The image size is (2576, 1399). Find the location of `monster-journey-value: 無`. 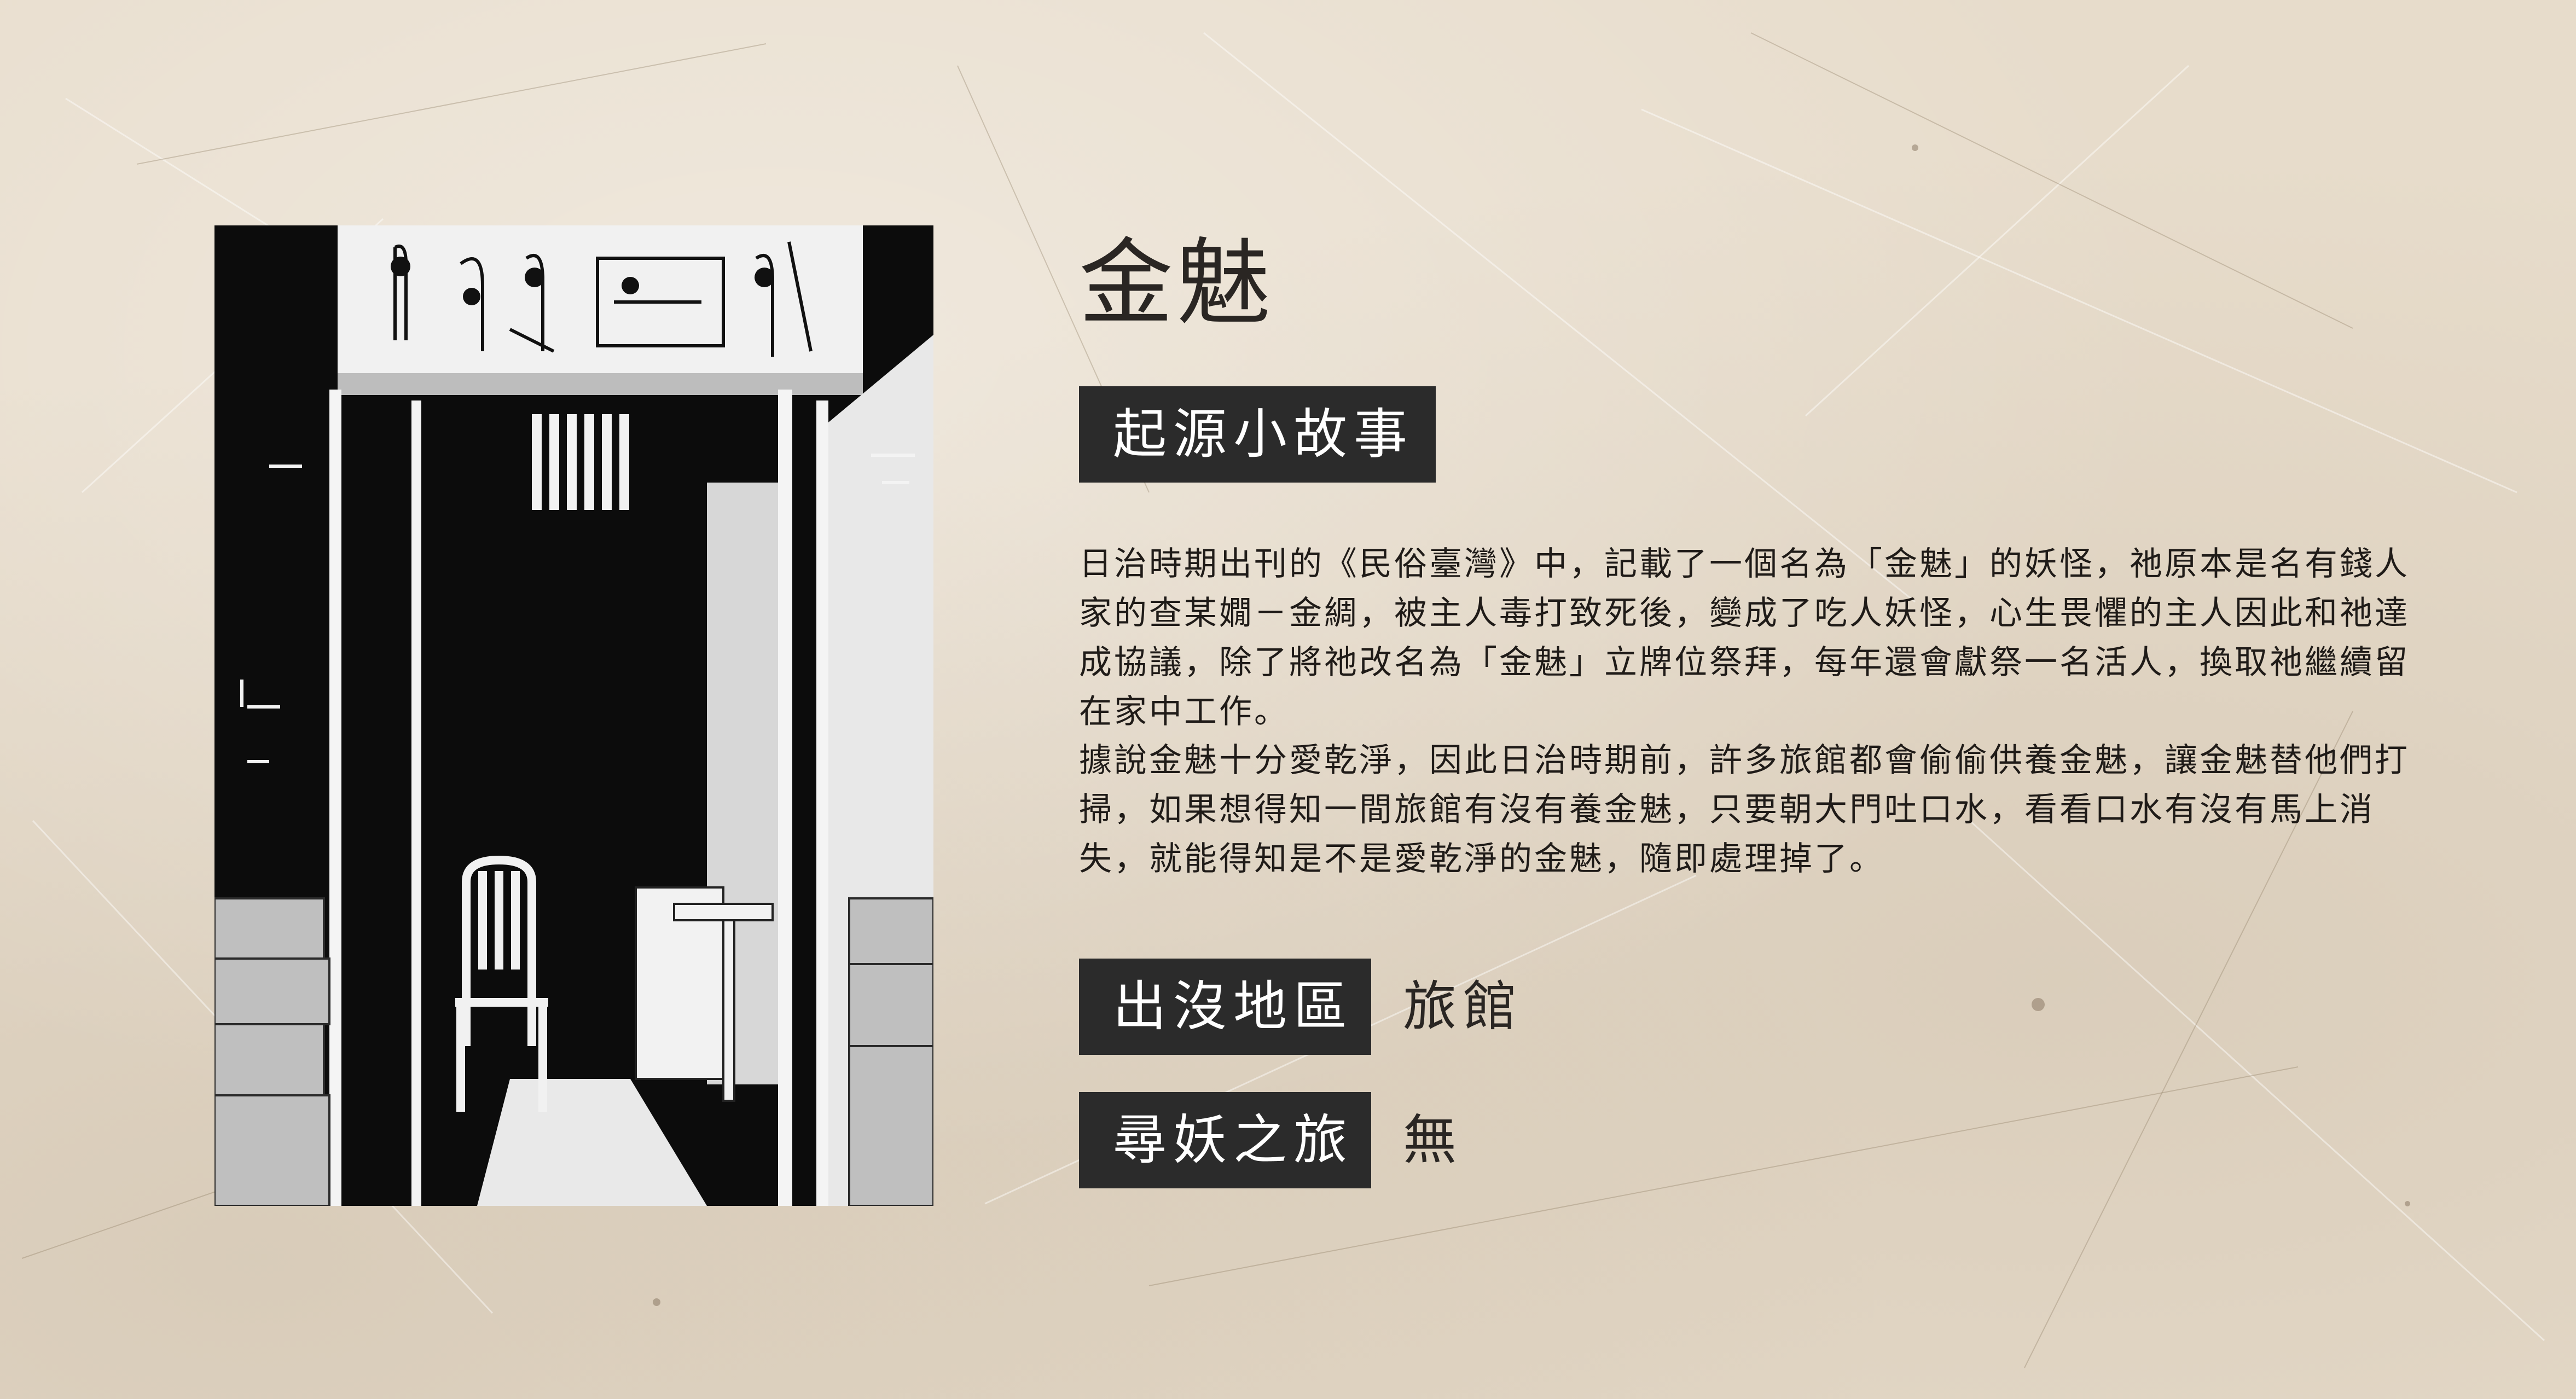

monster-journey-value: 無 is located at coordinates (1433, 1140).